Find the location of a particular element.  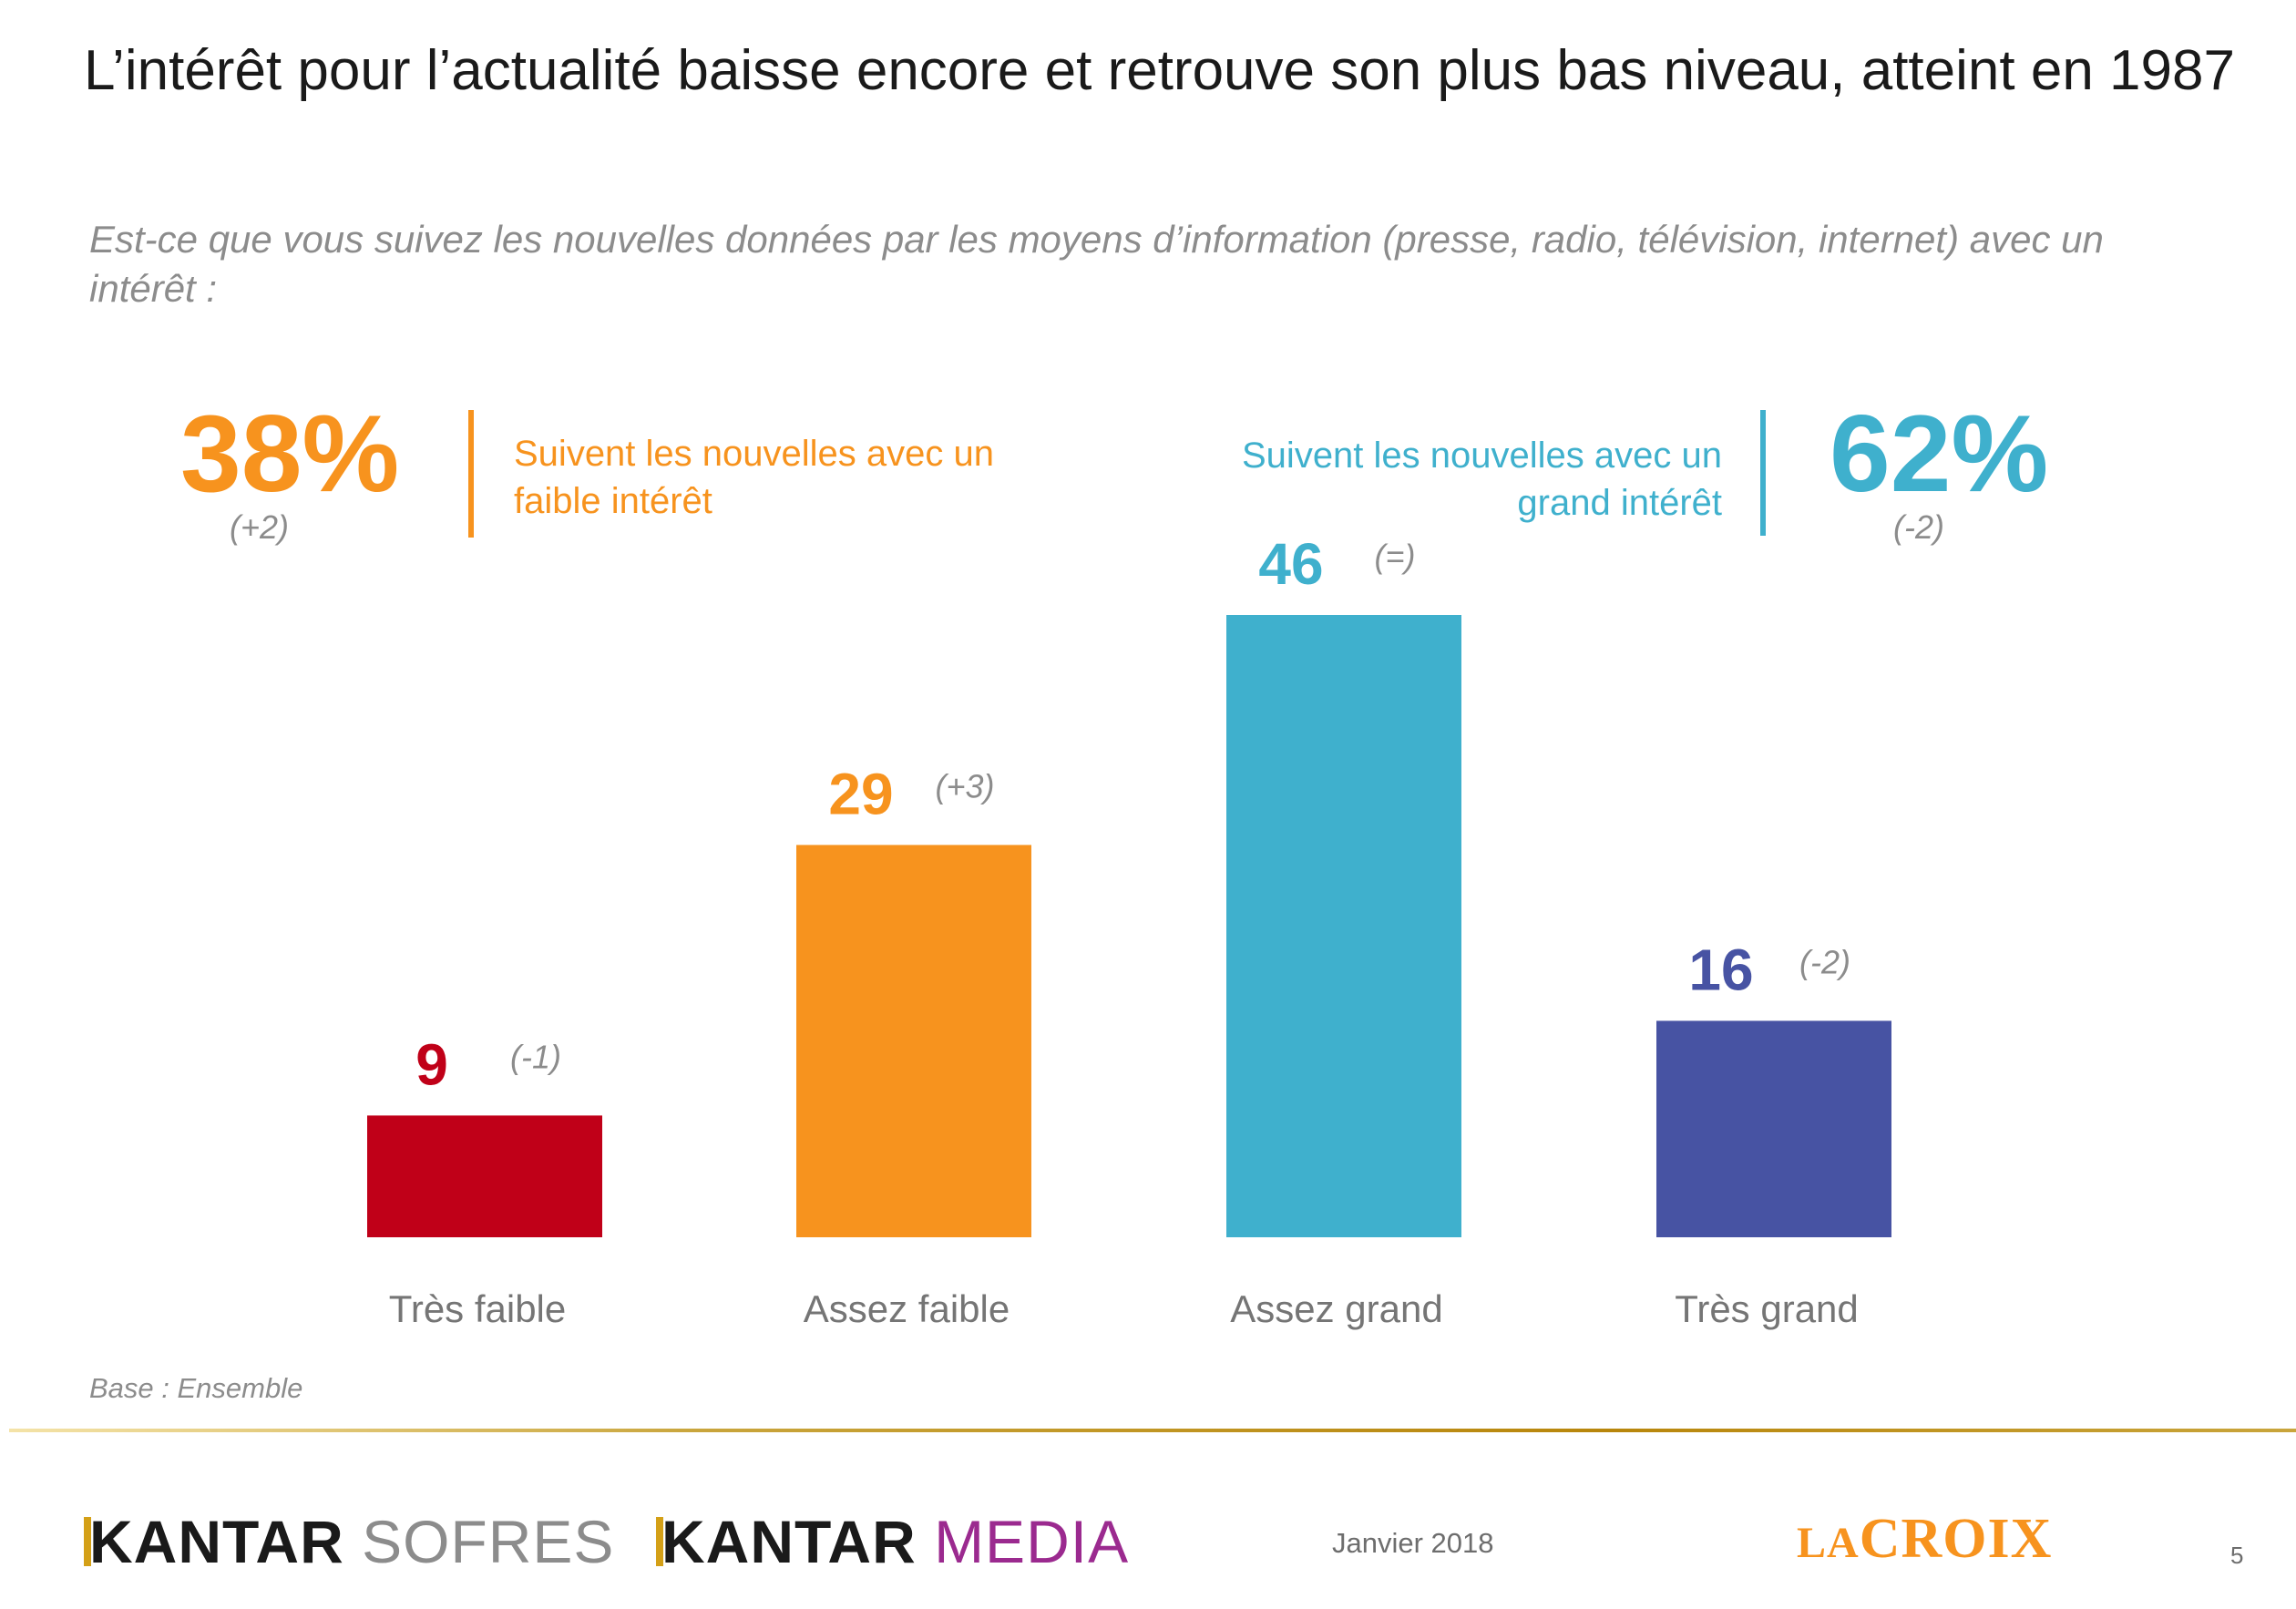

kantar-media-logo: KANTAR MEDIA is located at coordinates (892, 1542).